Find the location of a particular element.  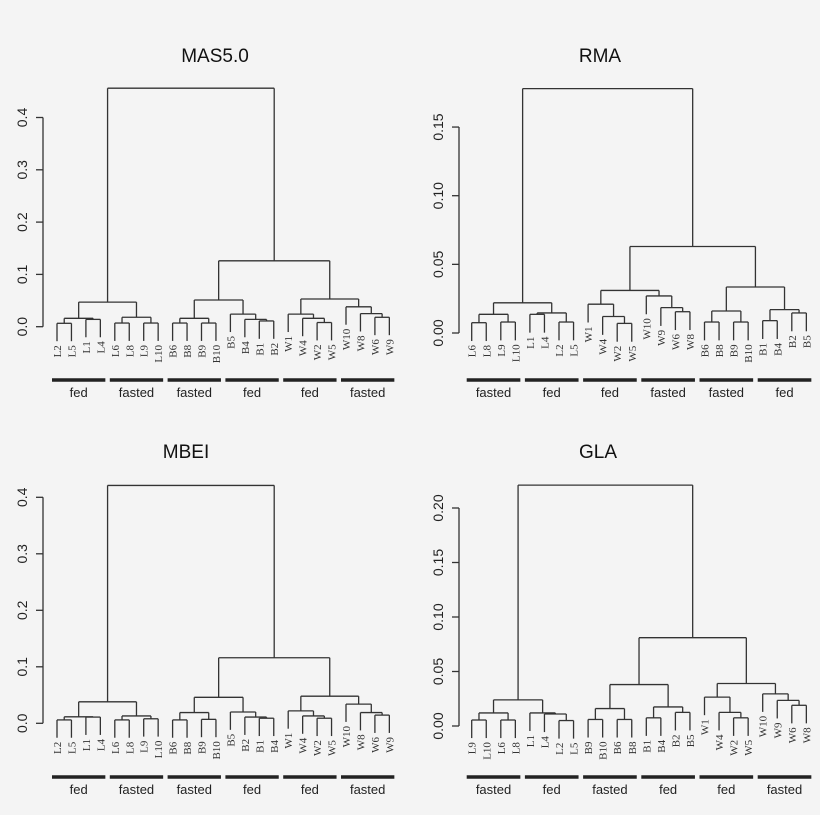

panel-title: MAS5.0 is located at coordinates (215, 56).